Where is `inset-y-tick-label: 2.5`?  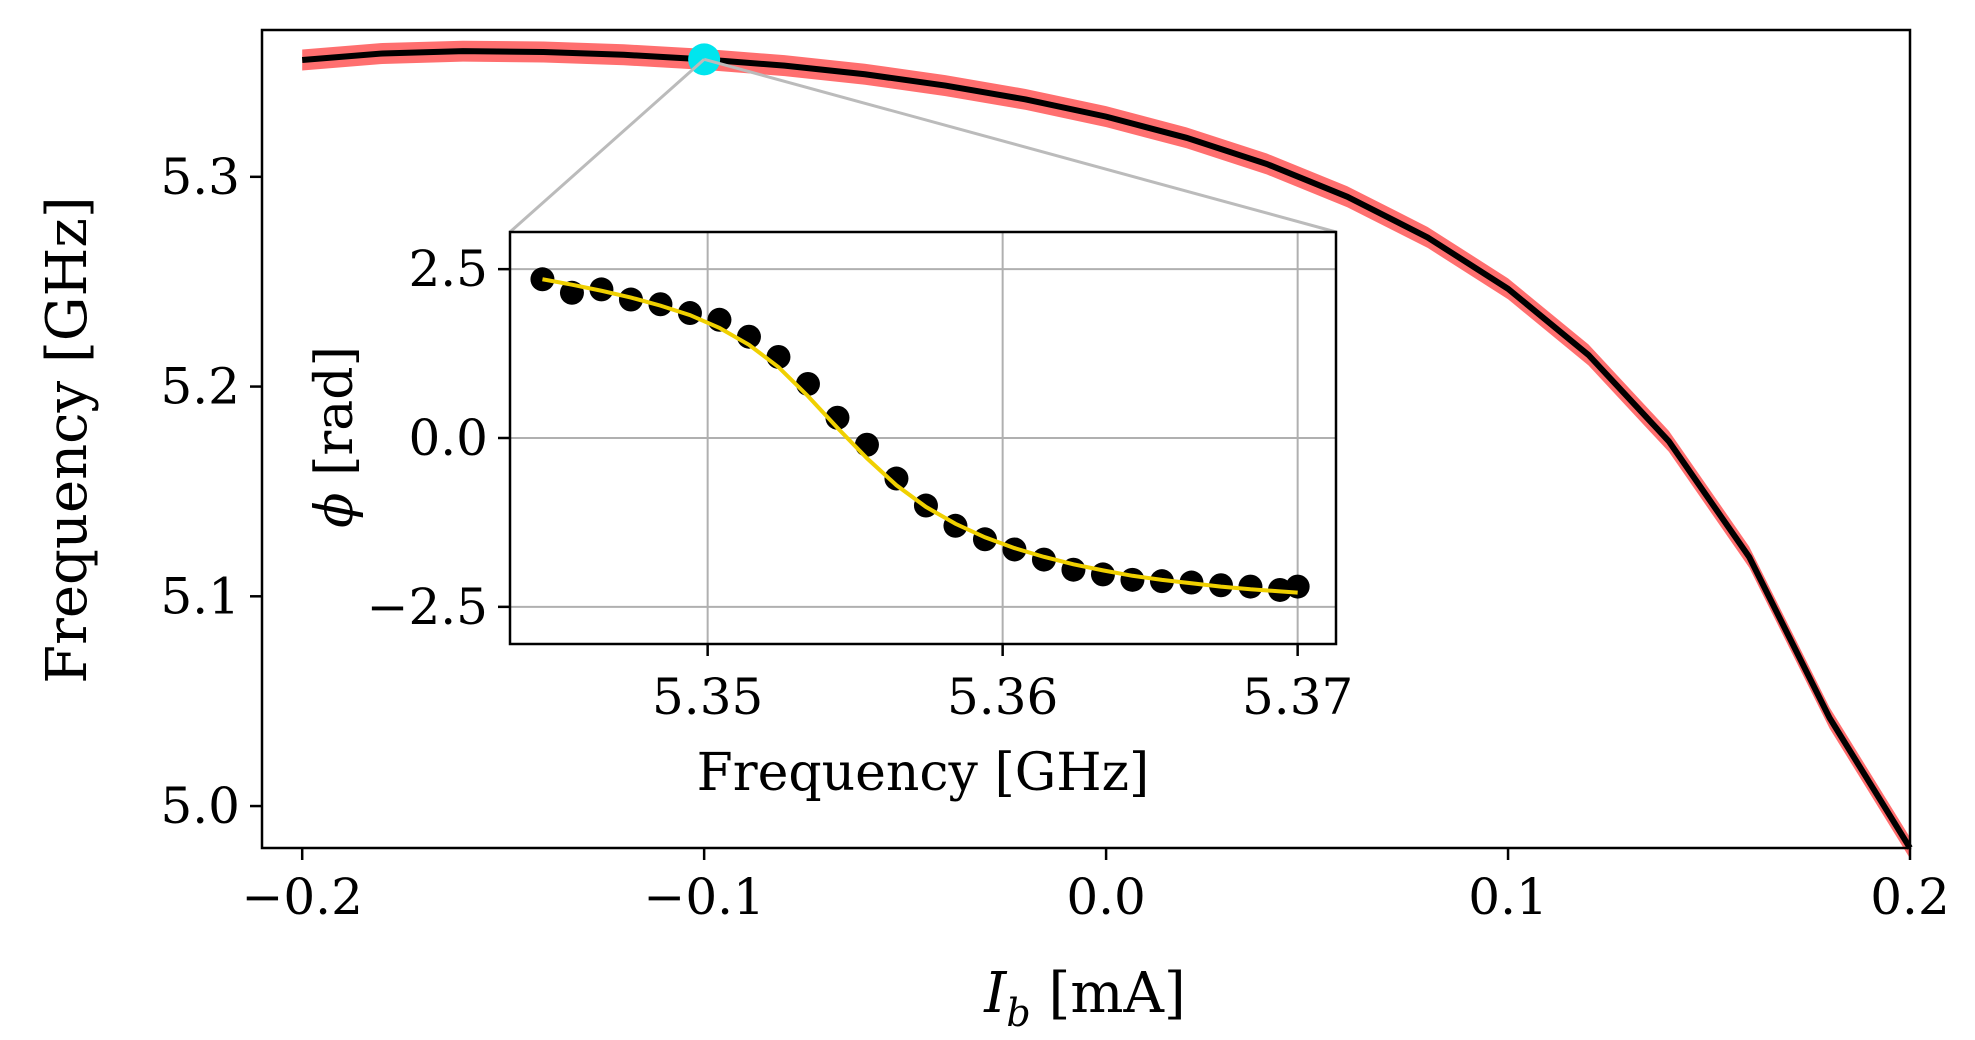
inset-y-tick-label: 2.5 is located at coordinates (448, 269).